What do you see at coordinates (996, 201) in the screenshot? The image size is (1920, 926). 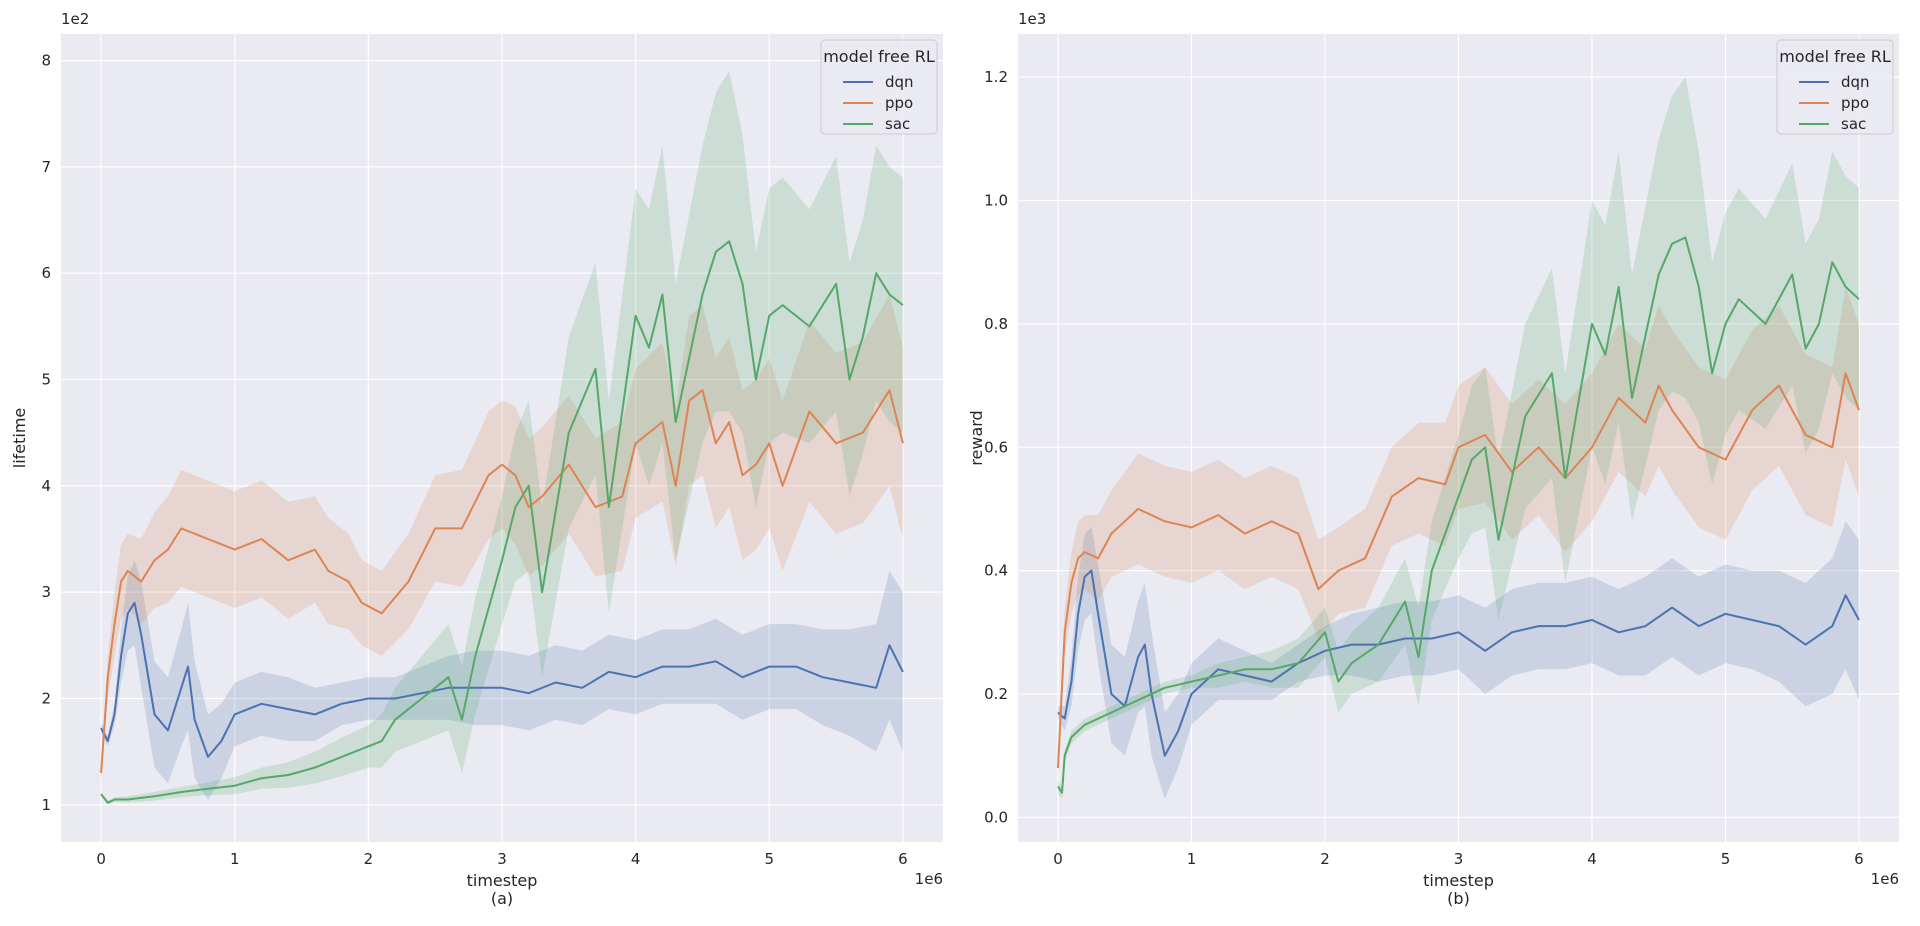 I see `y-tick-label: 1.0` at bounding box center [996, 201].